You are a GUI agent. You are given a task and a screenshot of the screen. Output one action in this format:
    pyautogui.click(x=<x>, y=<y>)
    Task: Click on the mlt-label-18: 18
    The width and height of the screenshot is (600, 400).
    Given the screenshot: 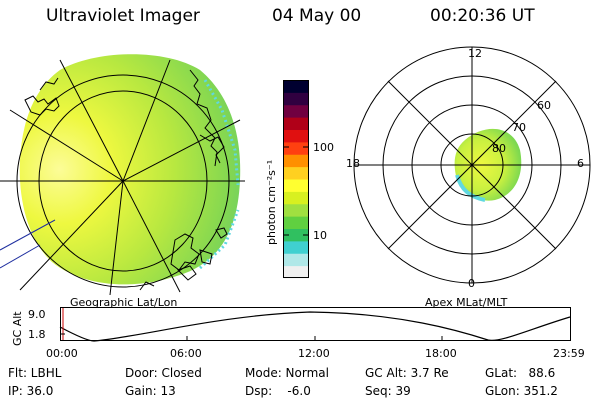 What is the action you would take?
    pyautogui.click(x=353, y=163)
    